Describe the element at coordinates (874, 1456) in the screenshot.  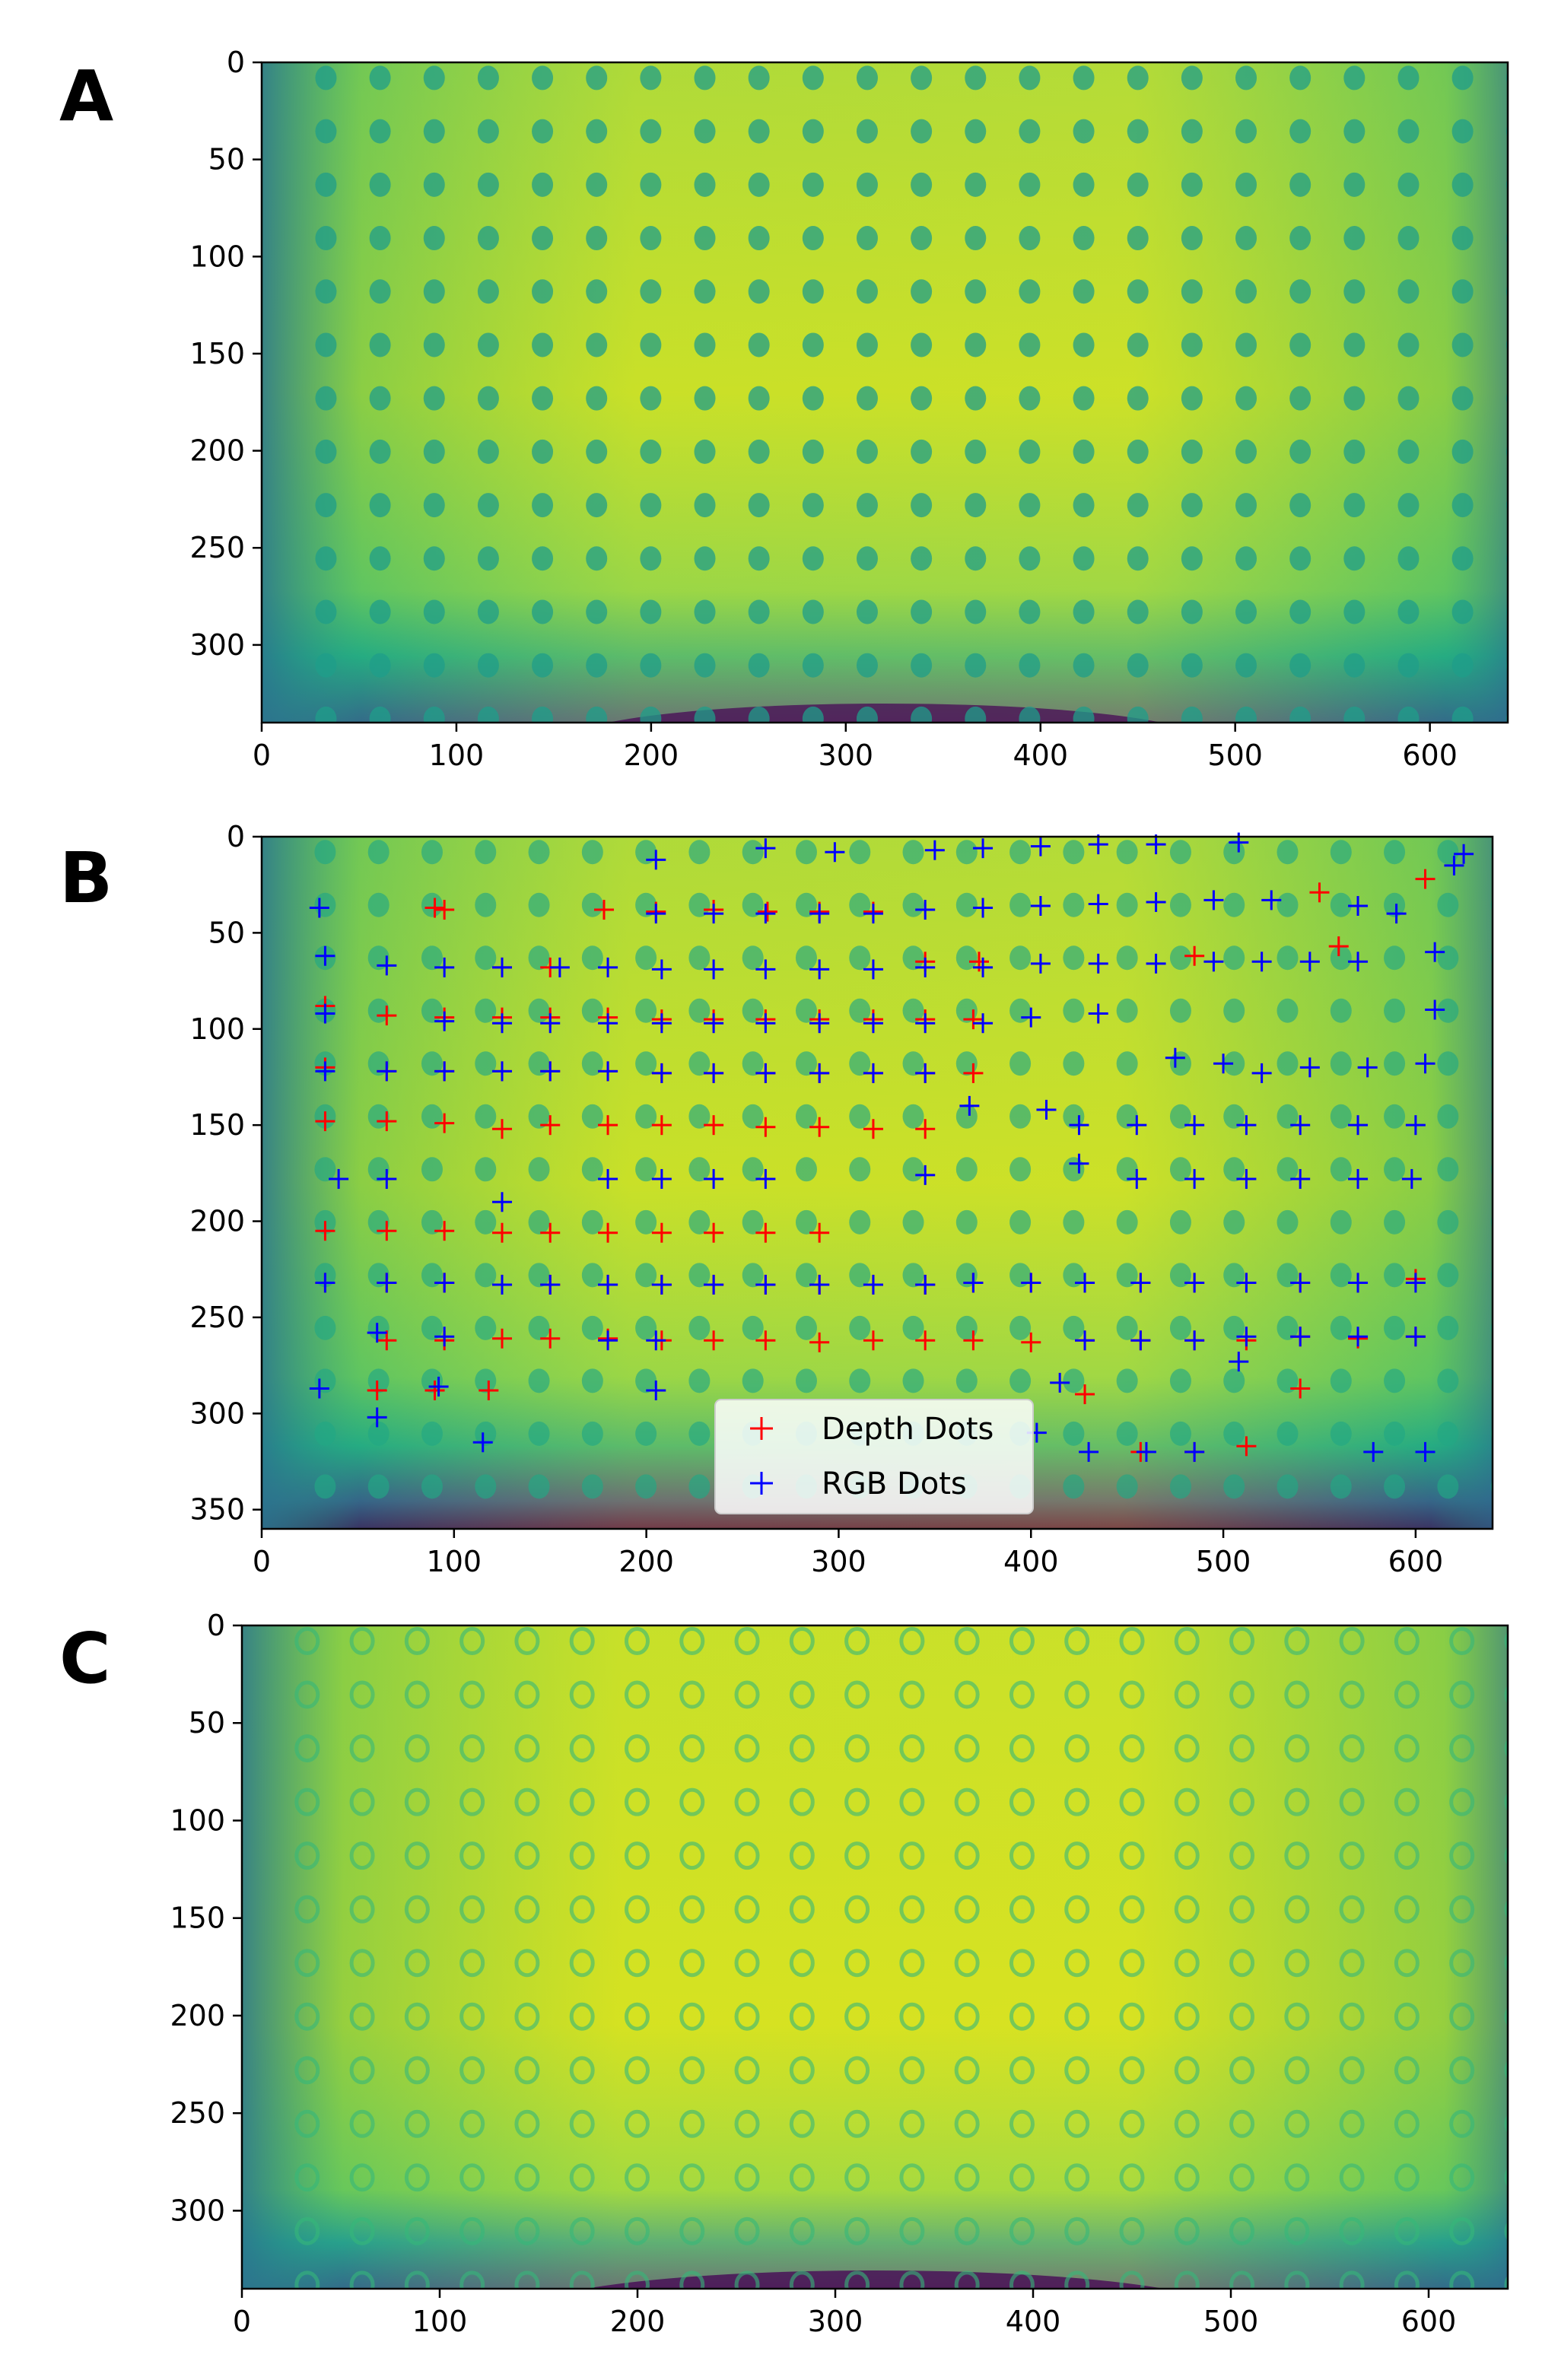
I see `legend: Depth Dots RGB Dots` at that location.